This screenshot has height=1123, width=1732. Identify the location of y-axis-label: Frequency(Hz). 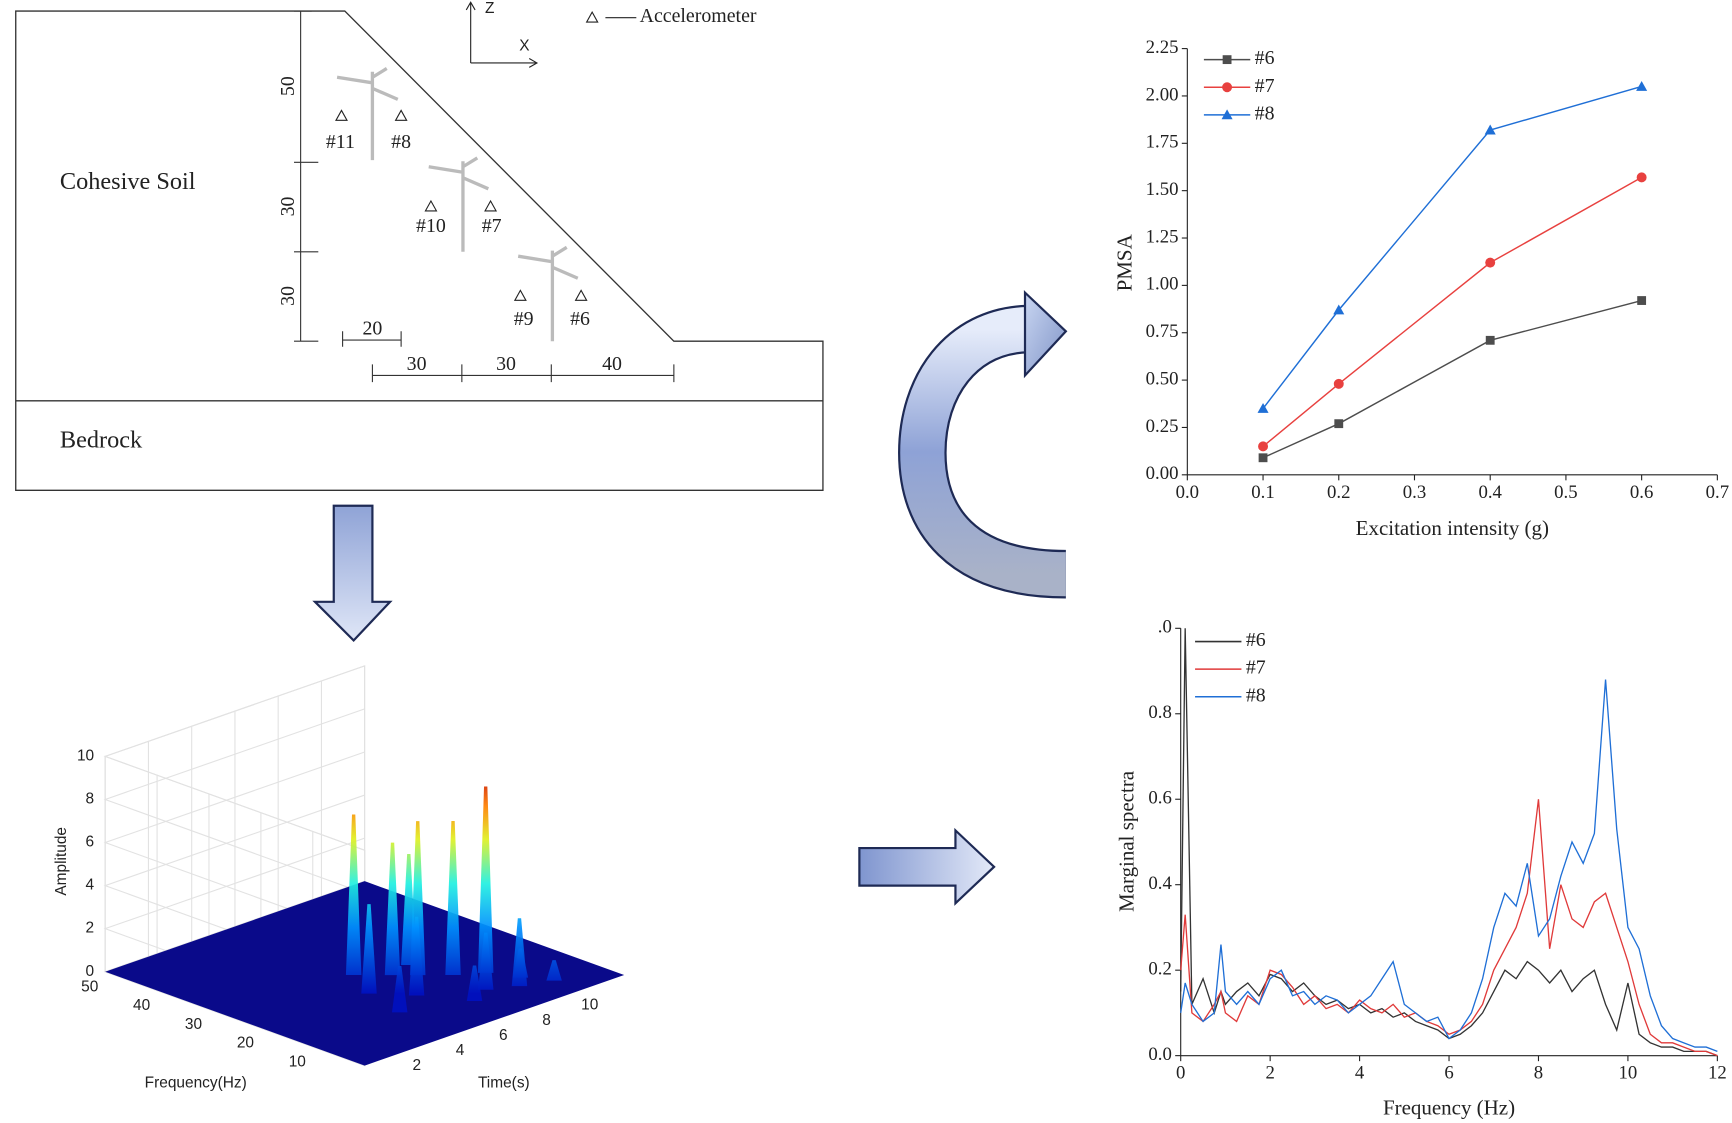
(196, 1082).